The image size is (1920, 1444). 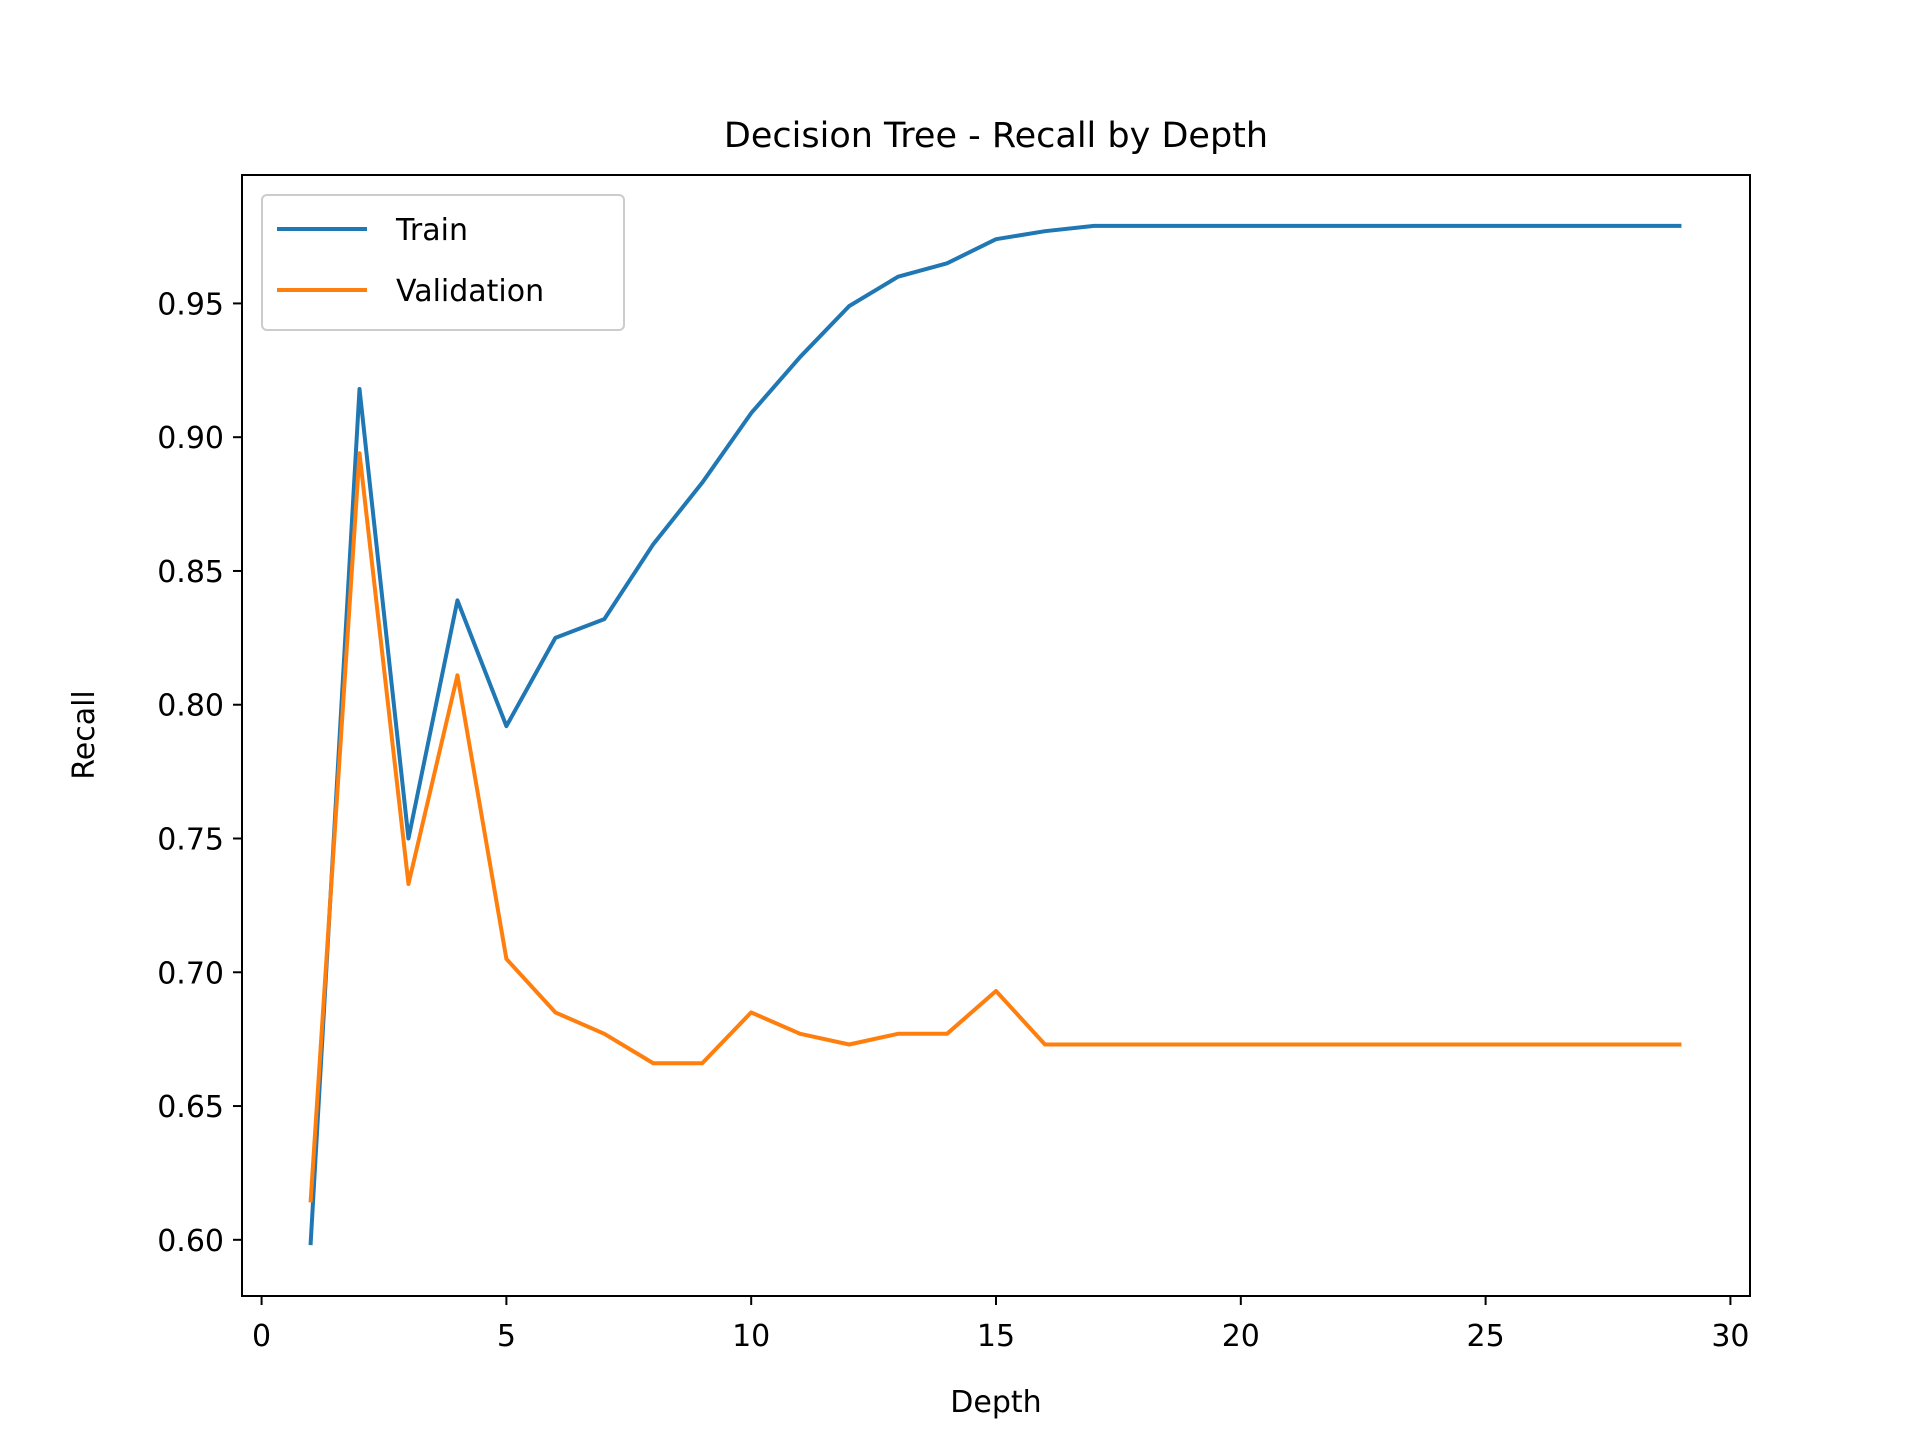 I want to click on x-tick-label: 30, so click(x=1730, y=1336).